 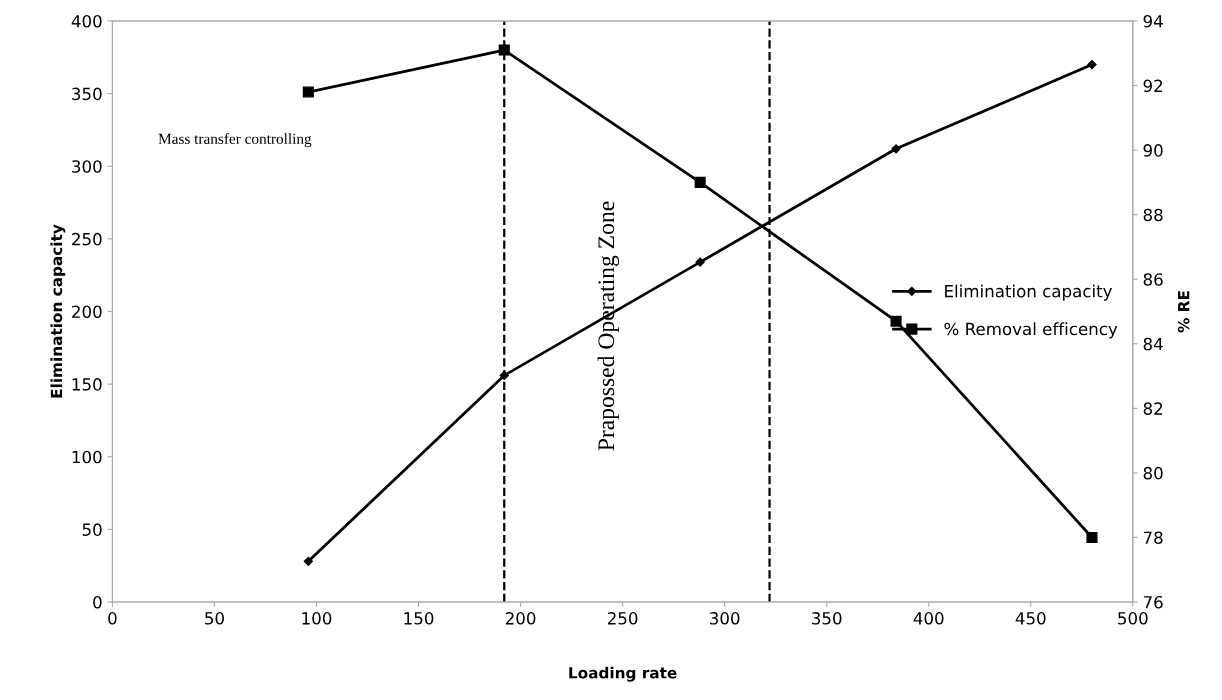 I want to click on y2-tick-label: 80, so click(x=1153, y=473).